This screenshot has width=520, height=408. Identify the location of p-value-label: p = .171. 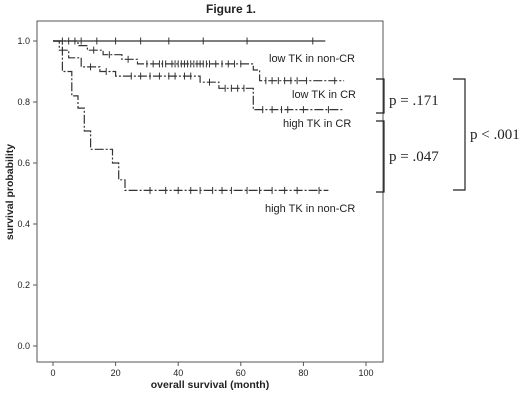
(414, 101).